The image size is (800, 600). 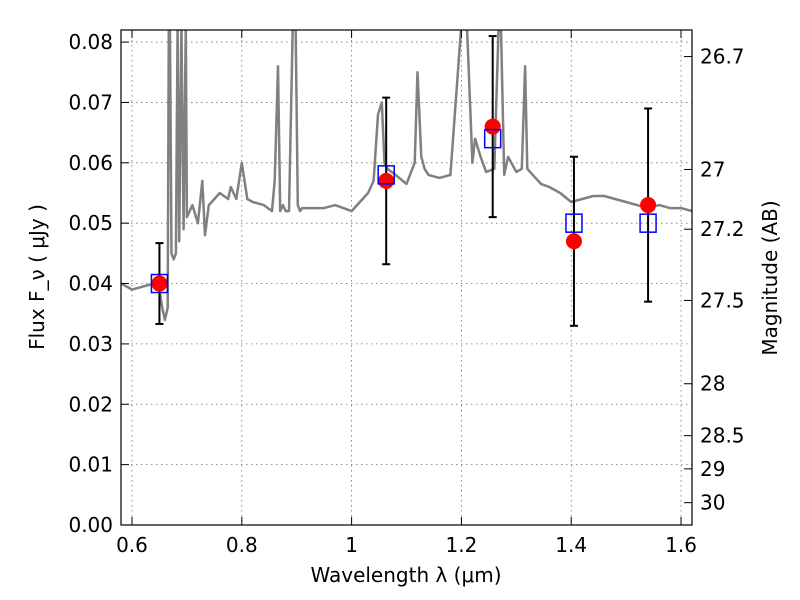 I want to click on right-tick-label: 26.7, so click(x=722, y=57).